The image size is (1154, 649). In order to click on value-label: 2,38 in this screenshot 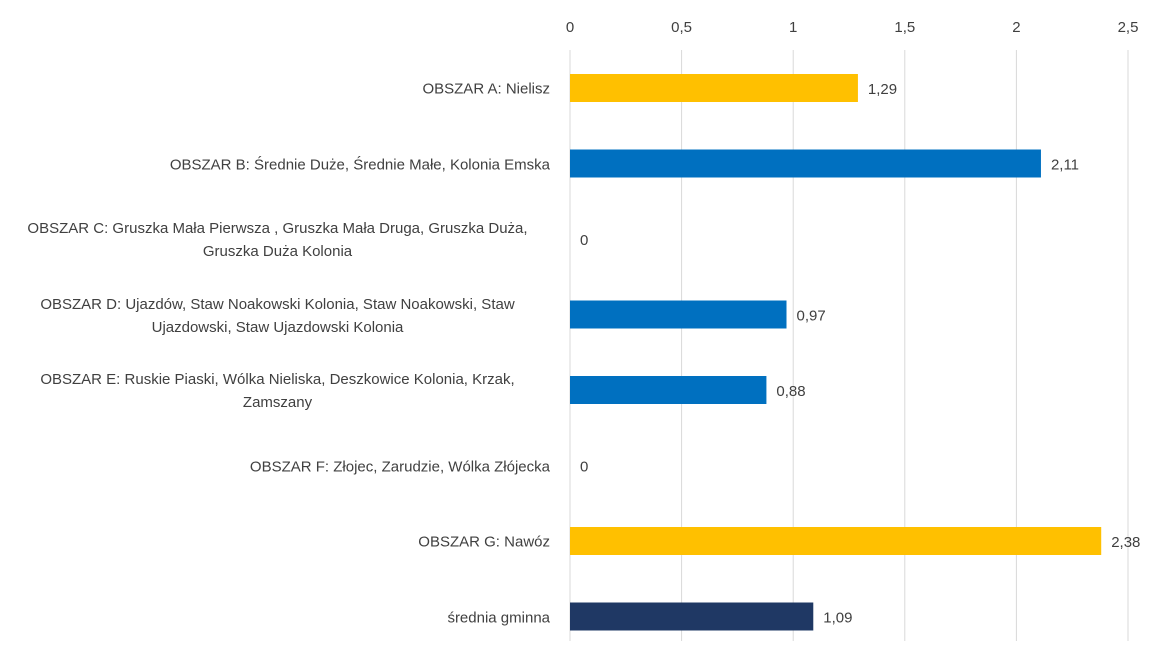, I will do `click(1125, 542)`.